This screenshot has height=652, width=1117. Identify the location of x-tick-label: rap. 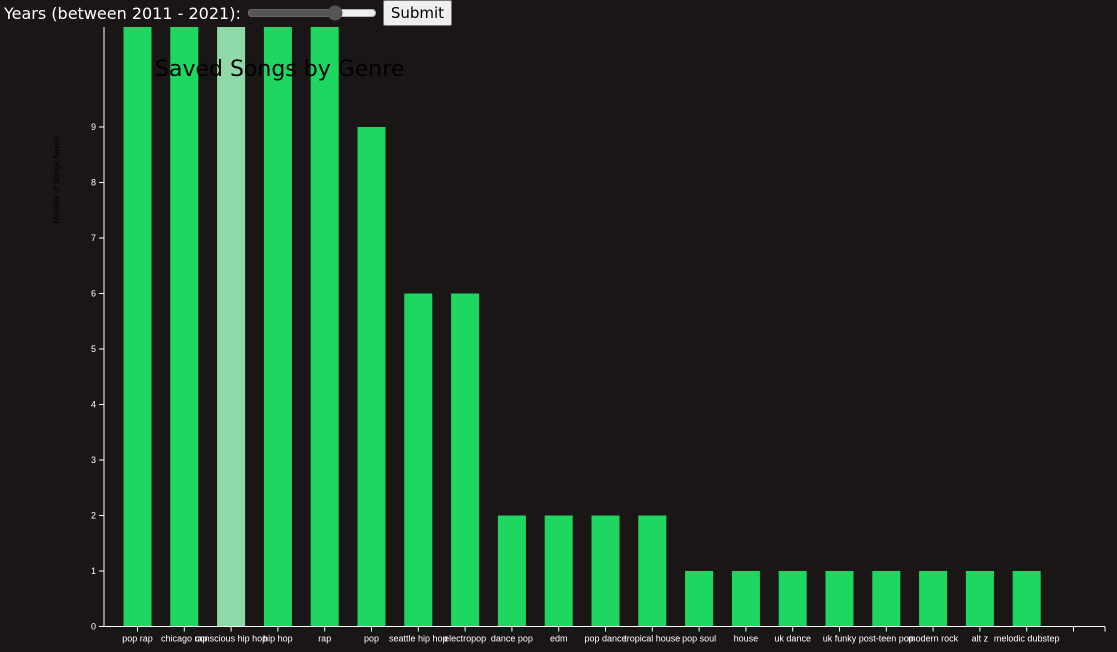
(324, 639).